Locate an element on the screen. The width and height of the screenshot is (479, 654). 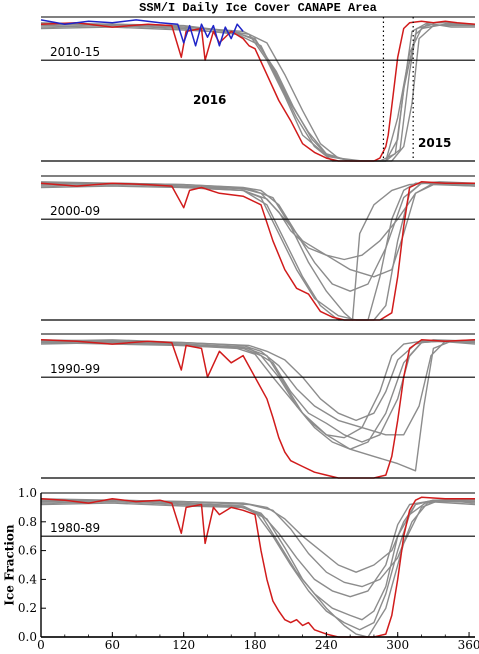
y-axis: 0.0 0.2 0.4 0.6 0.8 1.0 is located at coordinates (32, 565).